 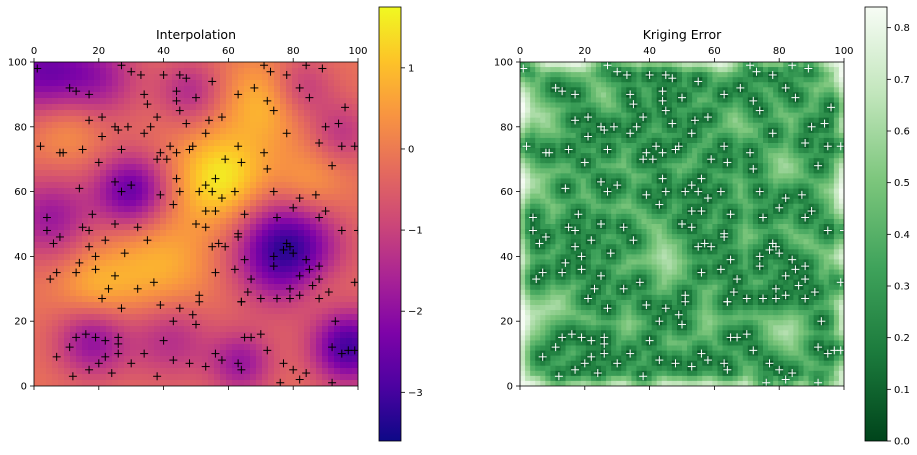 I want to click on interpolation-x-tick-label: 100, so click(x=357, y=51).